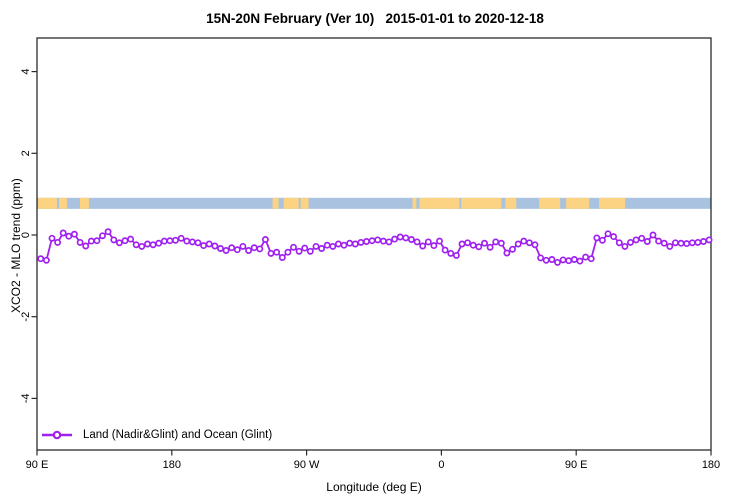  I want to click on y-tick-label: 4, so click(26, 72).